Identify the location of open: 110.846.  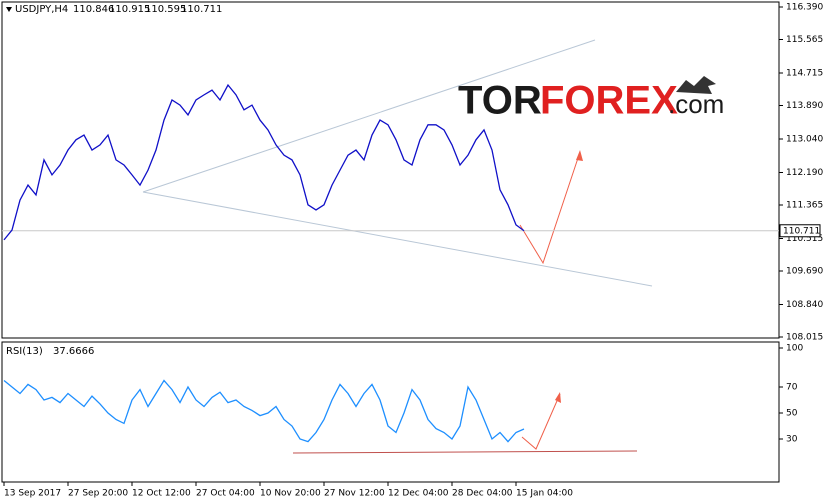
(93, 9).